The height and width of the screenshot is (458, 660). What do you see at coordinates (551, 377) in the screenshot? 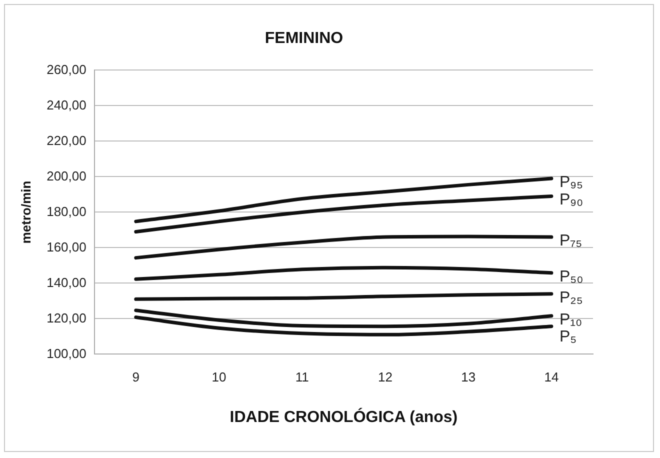
I see `x-tick-label: 14` at bounding box center [551, 377].